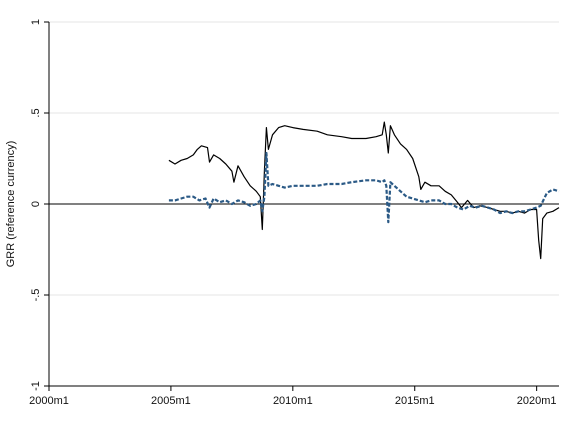  What do you see at coordinates (36, 295) in the screenshot?
I see `y-tick-label: -.5` at bounding box center [36, 295].